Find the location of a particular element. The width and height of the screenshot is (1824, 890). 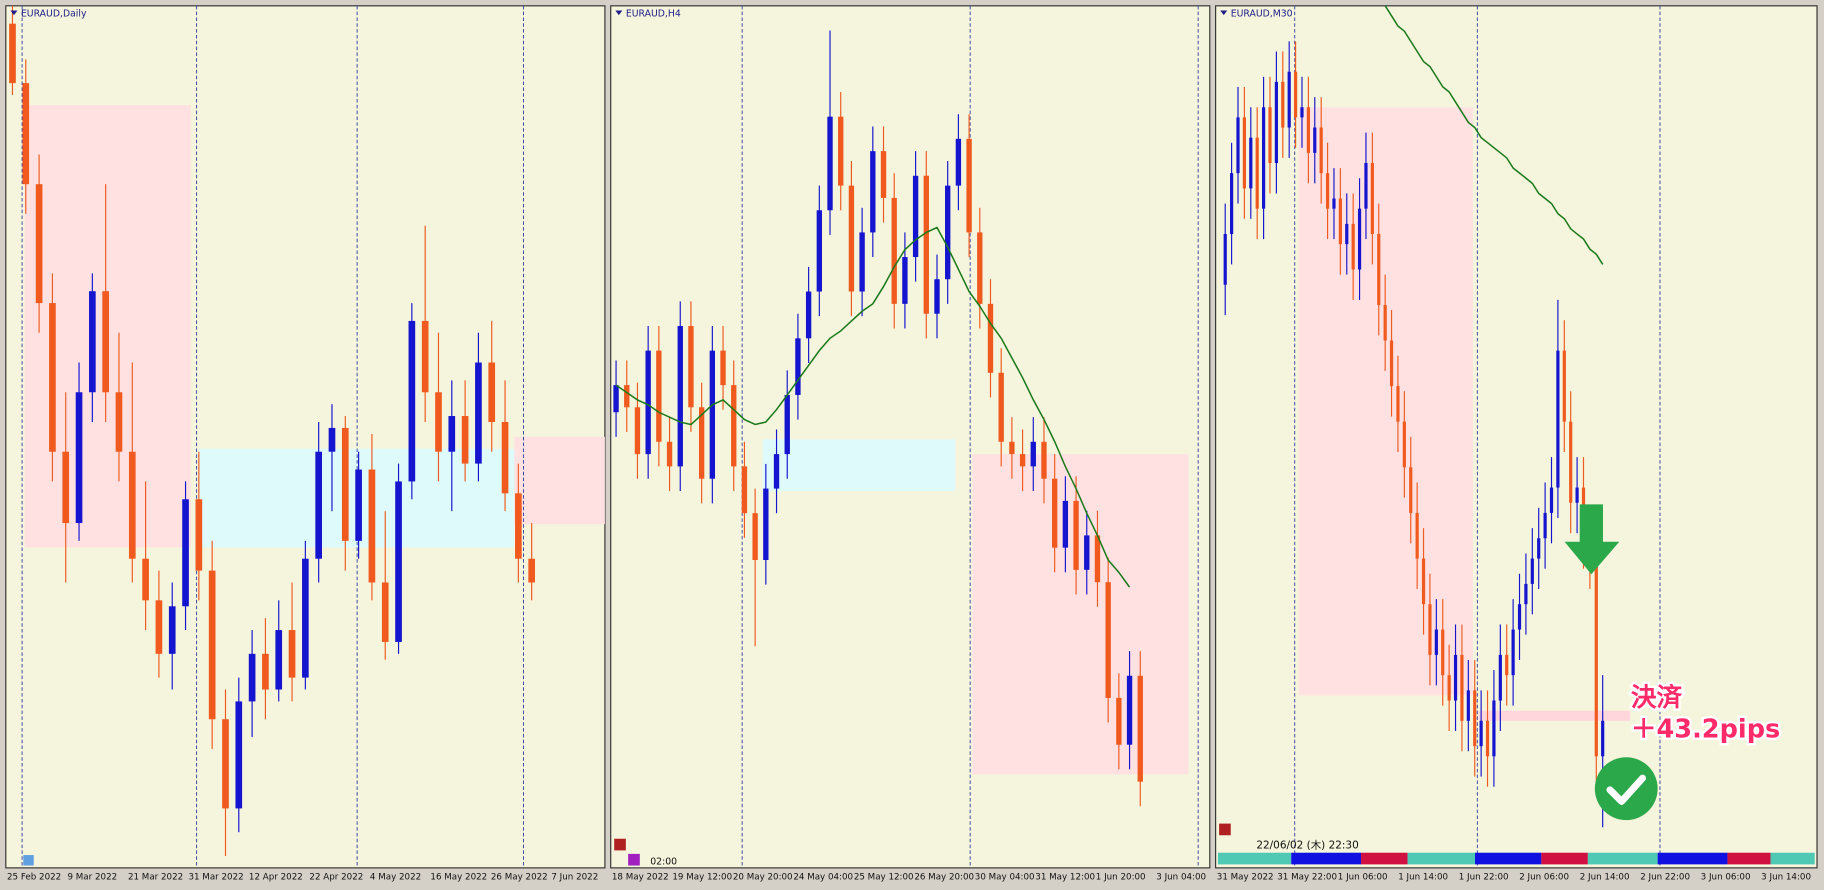

x-tick-label: 20 May 20:00 is located at coordinates (763, 878).